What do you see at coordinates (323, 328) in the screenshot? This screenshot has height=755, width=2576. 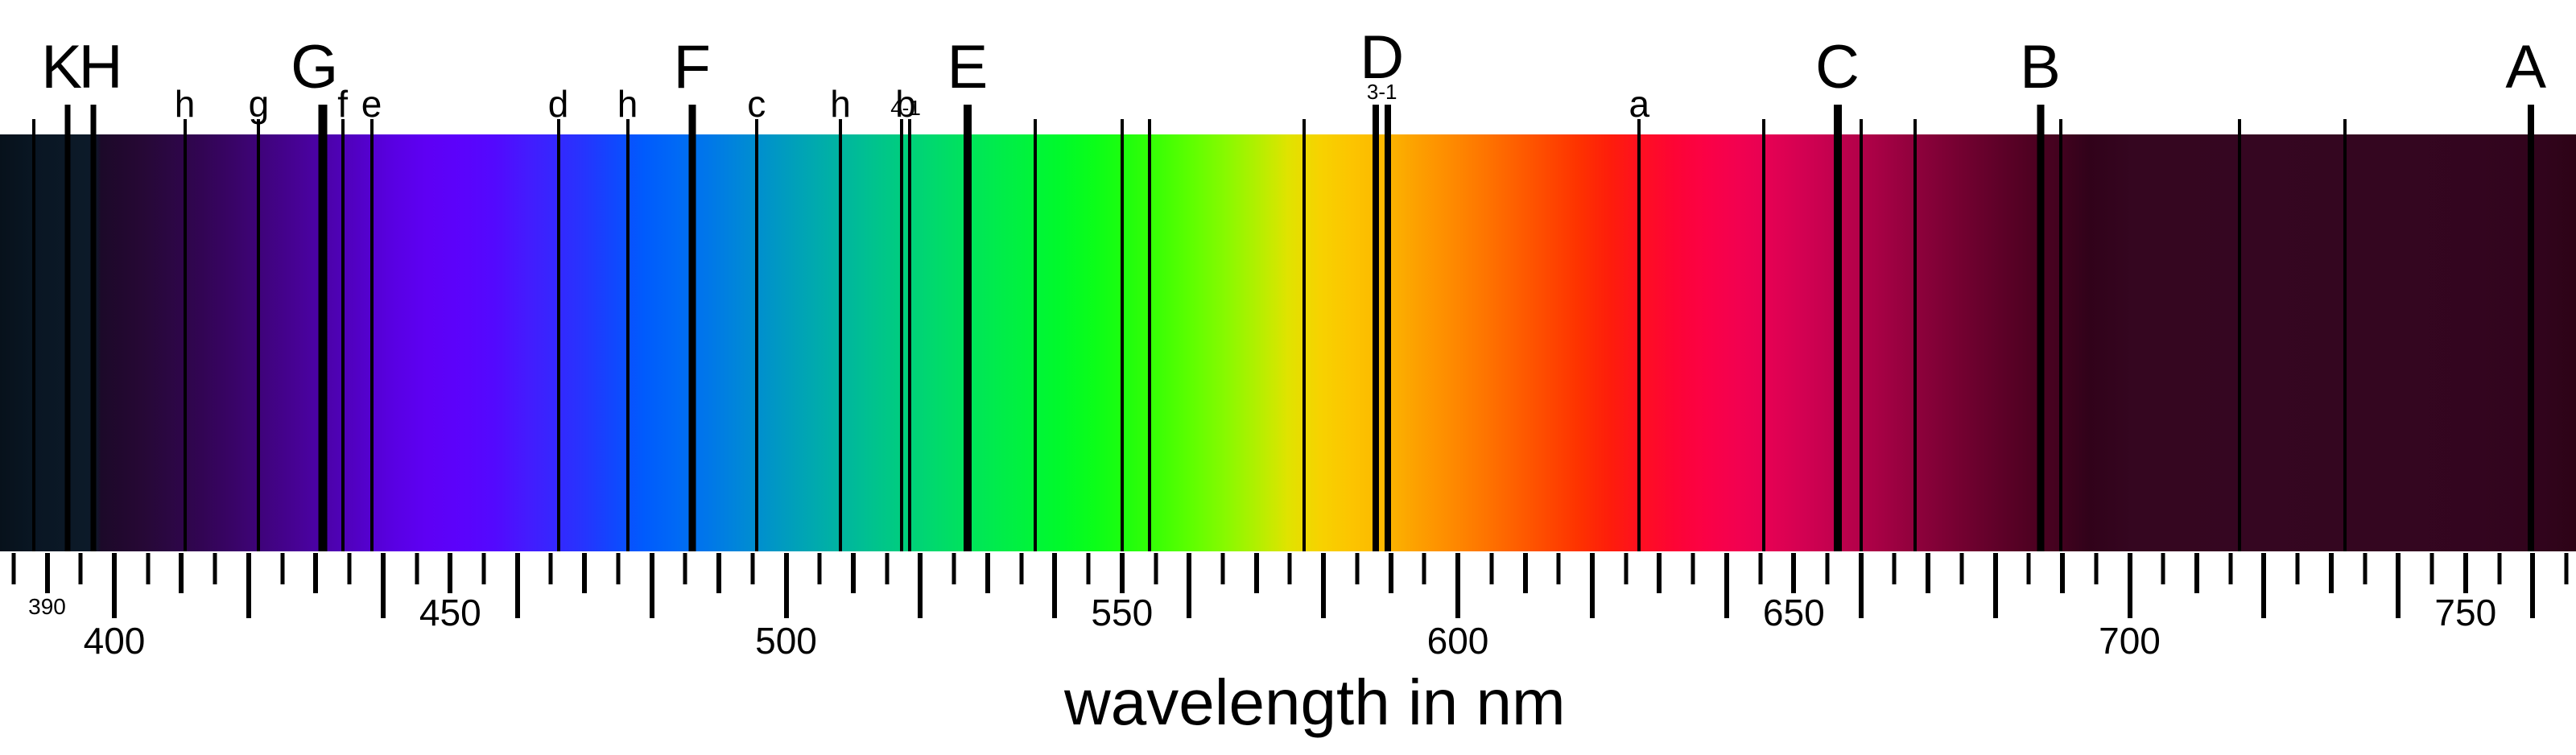 I see `absorption-line-G` at bounding box center [323, 328].